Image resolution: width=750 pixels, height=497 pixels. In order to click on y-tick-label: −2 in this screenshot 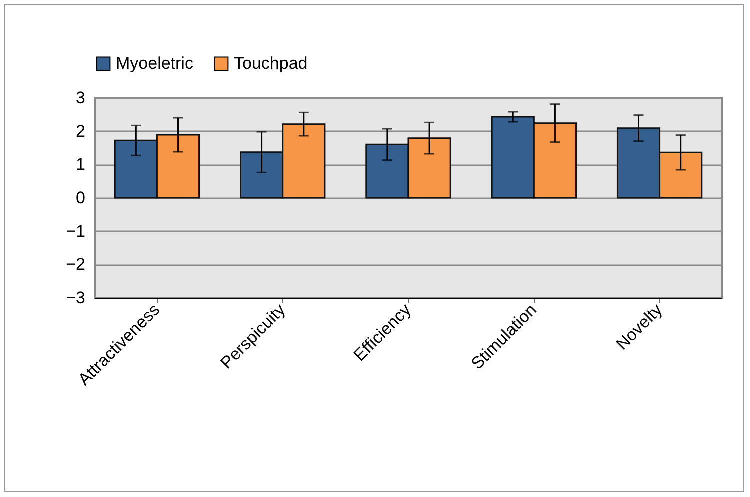, I will do `click(76, 264)`.